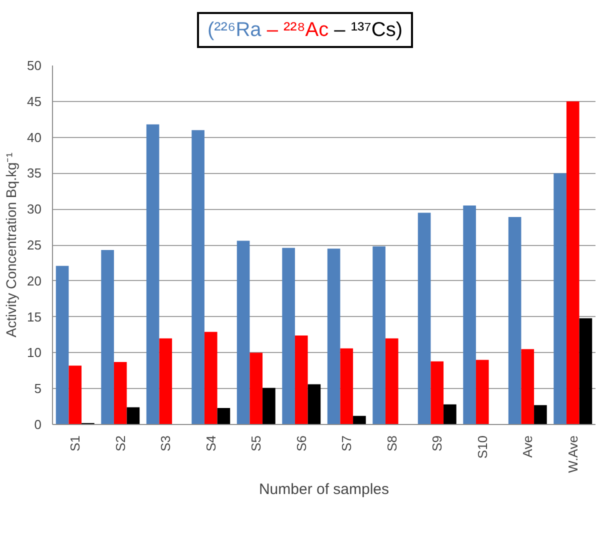 This screenshot has height=540, width=616. I want to click on x-tick-label: S10, so click(482, 447).